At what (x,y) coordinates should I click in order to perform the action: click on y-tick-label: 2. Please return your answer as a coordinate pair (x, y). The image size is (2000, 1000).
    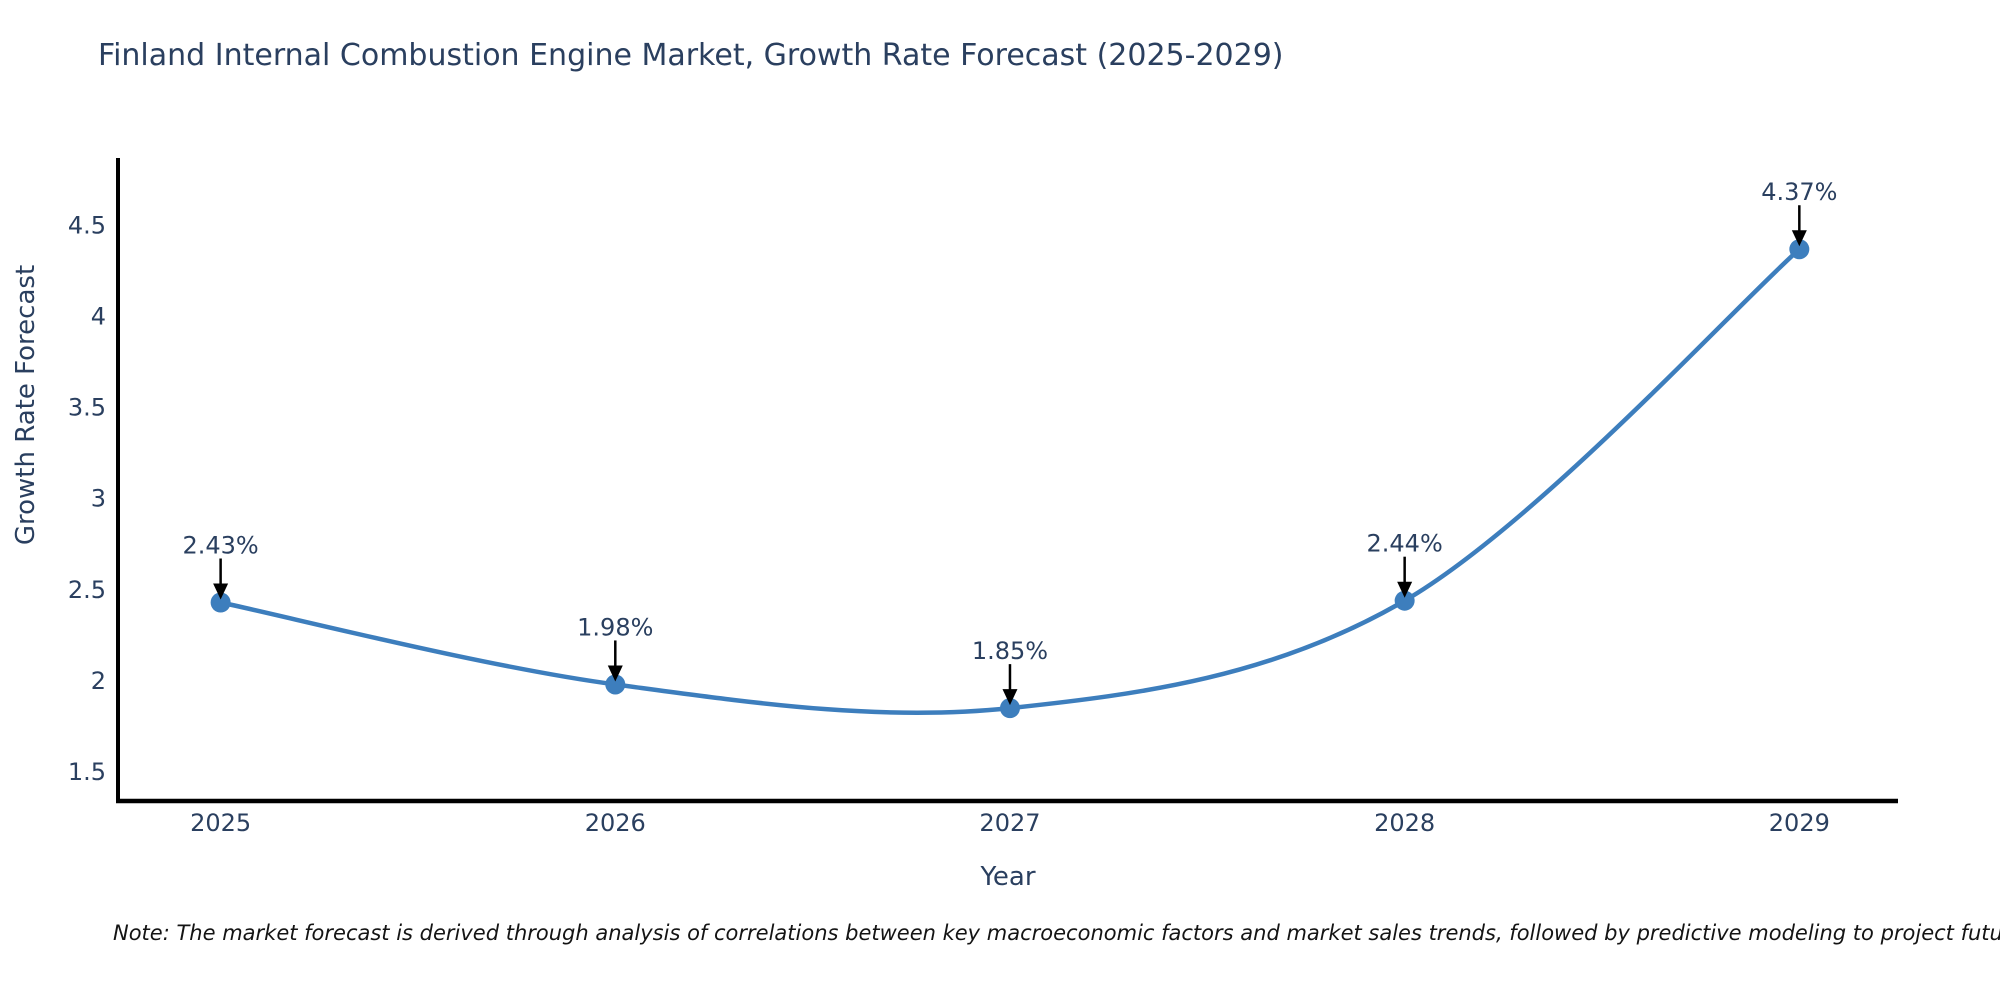
    Looking at the image, I should click on (98, 681).